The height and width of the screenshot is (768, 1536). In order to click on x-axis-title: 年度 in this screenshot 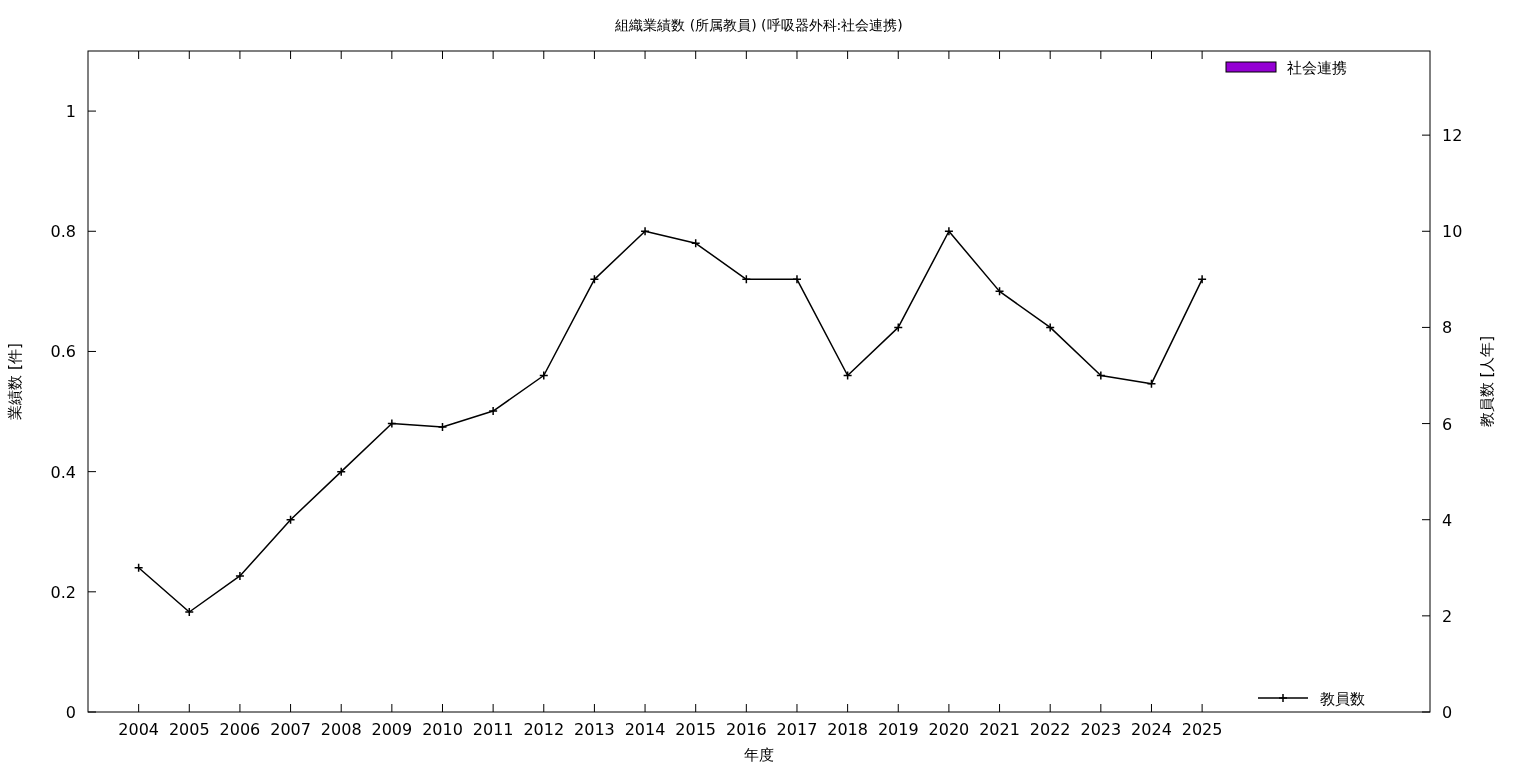, I will do `click(759, 755)`.